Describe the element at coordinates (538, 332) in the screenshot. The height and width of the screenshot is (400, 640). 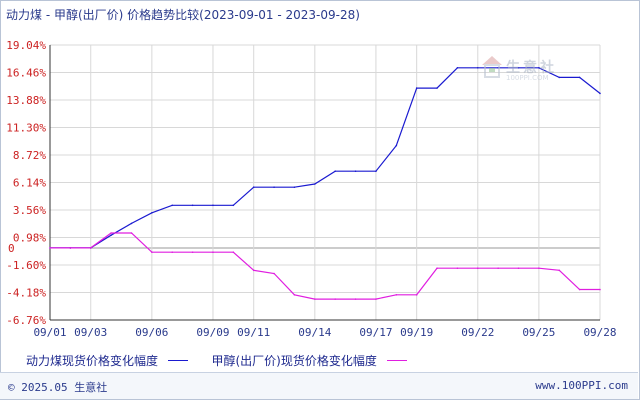
I see `x-tick-label: 09/25` at that location.